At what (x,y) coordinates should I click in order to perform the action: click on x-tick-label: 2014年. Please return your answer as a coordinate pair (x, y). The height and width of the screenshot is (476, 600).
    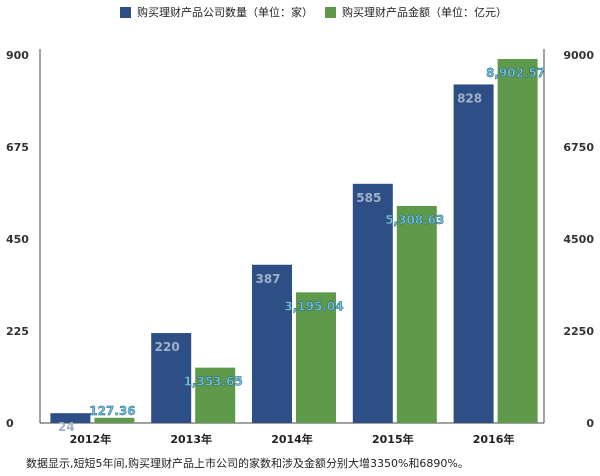
    Looking at the image, I should click on (292, 439).